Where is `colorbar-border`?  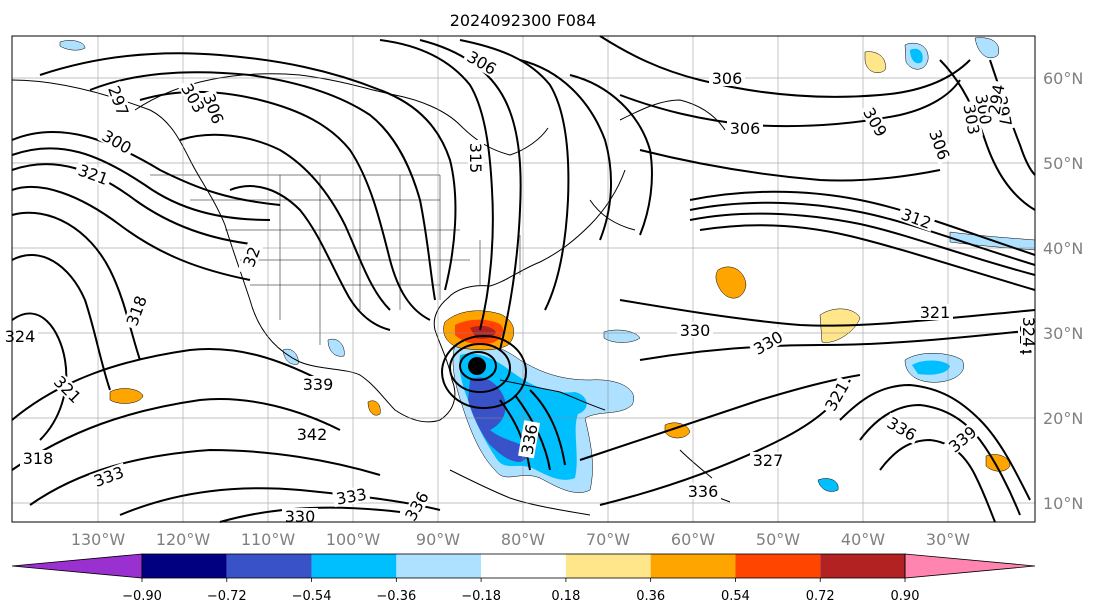
colorbar-border is located at coordinates (523, 566).